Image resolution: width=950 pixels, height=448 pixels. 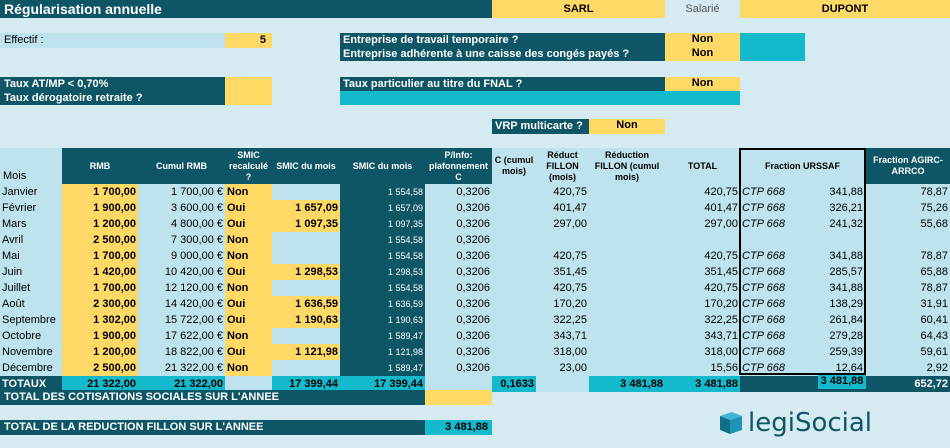 I want to click on cell-agirc: 64,43, so click(x=907, y=336).